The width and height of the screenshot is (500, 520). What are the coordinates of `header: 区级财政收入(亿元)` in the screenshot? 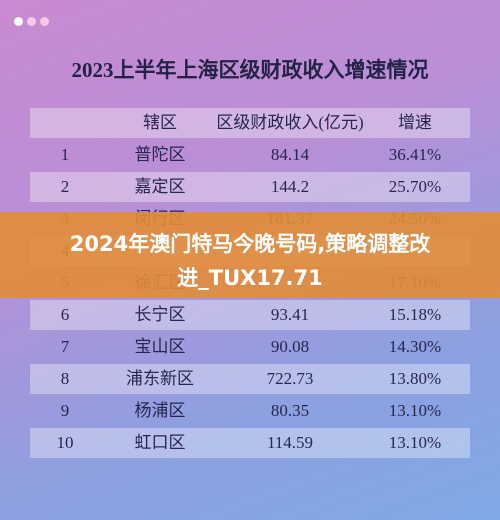 It's located at (290, 122).